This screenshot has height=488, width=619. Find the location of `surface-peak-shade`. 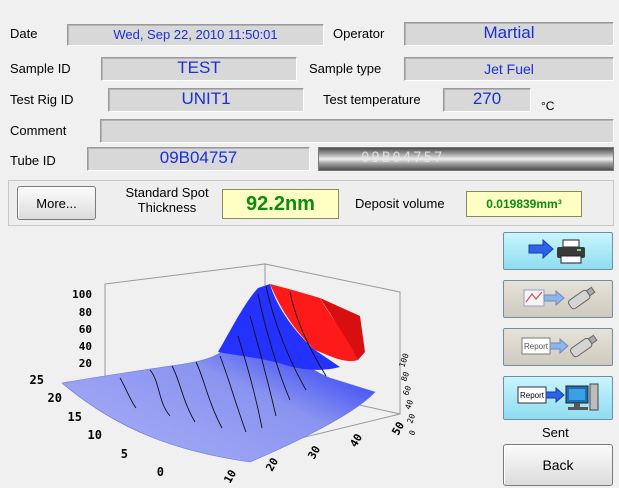

surface-peak-shade is located at coordinates (342, 329).